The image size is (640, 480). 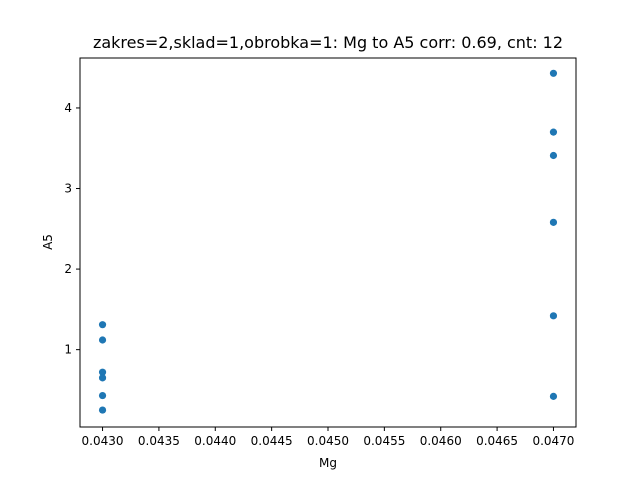 I want to click on x-tick-label: 0.0435, so click(x=159, y=441).